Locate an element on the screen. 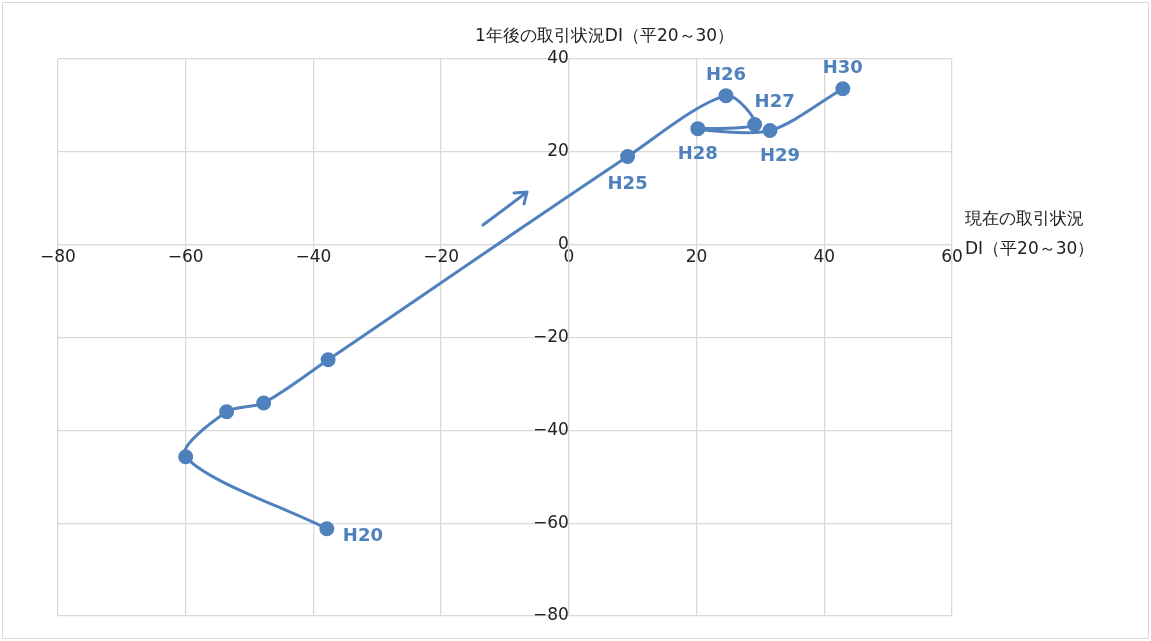 Image resolution: width=1151 pixels, height=641 pixels. y-tick-label: −20 is located at coordinates (550, 335).